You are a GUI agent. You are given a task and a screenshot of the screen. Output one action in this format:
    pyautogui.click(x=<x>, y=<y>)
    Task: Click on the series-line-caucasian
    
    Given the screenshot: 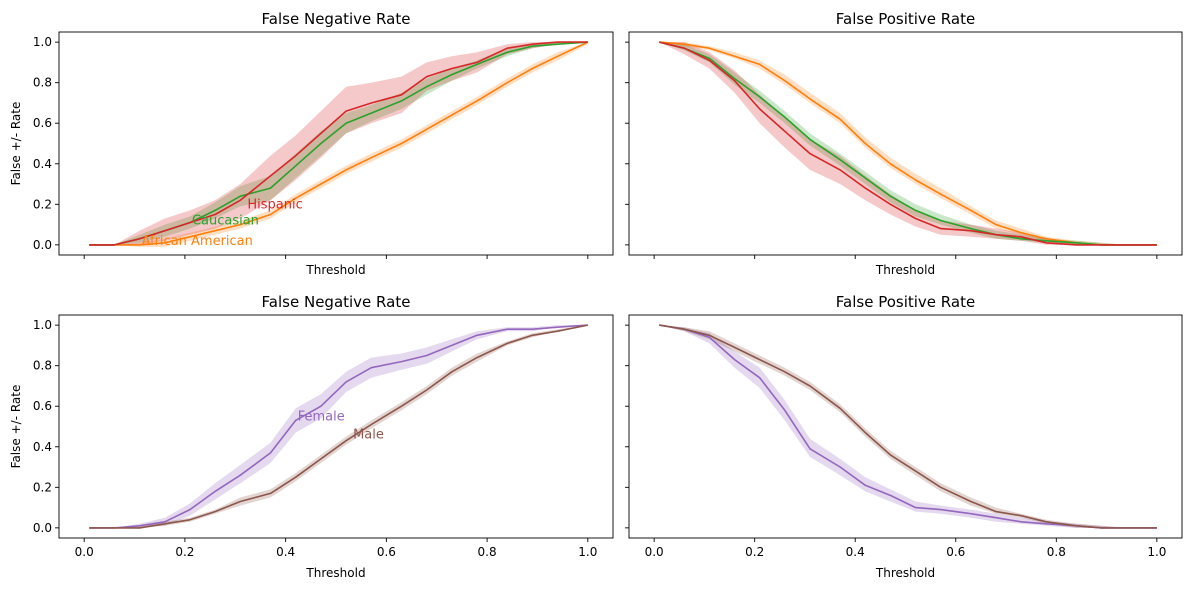 What is the action you would take?
    pyautogui.click(x=908, y=143)
    